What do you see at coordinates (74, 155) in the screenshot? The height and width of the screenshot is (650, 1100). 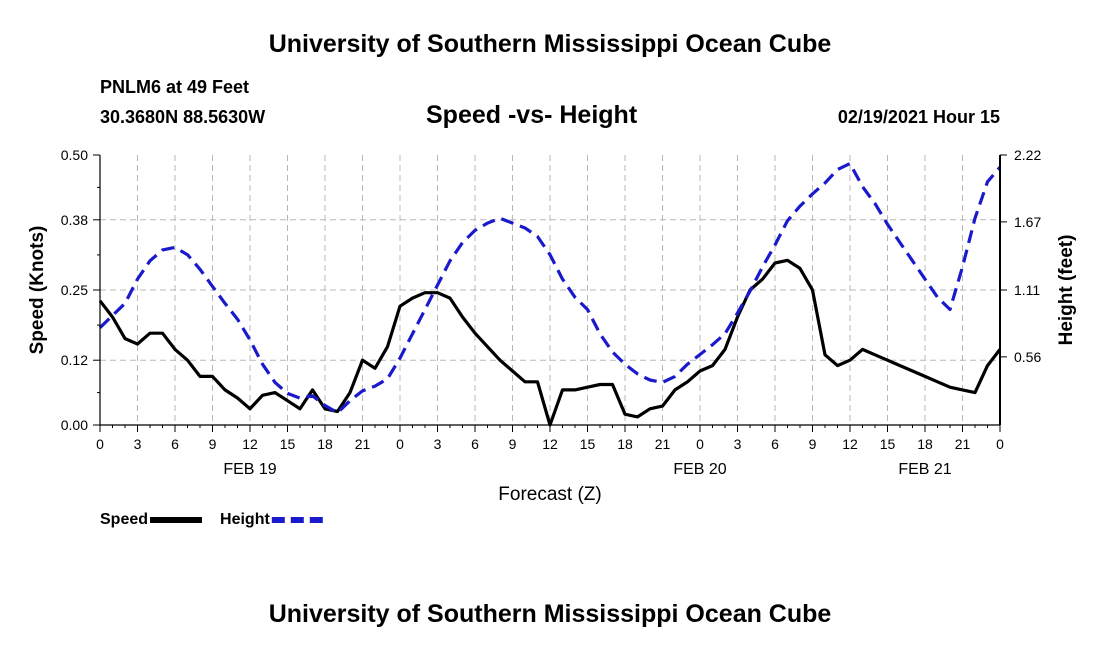 I see `y-tick-label: 0.50` at bounding box center [74, 155].